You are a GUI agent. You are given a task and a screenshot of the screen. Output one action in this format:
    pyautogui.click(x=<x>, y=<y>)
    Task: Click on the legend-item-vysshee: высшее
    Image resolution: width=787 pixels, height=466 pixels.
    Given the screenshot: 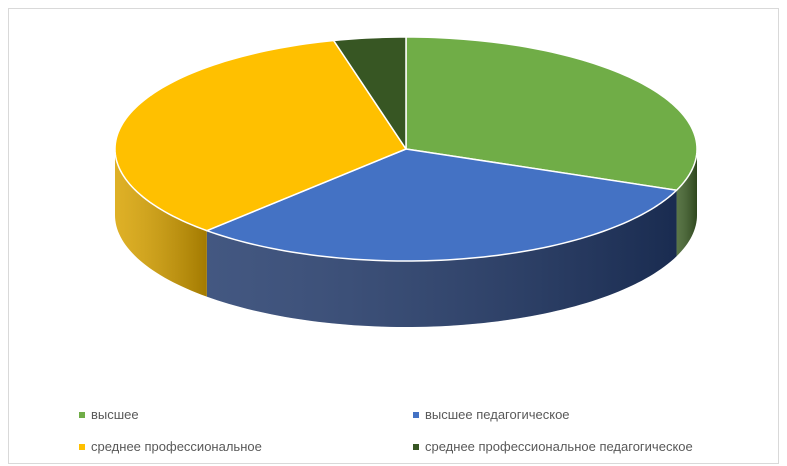 What is the action you would take?
    pyautogui.click(x=109, y=414)
    